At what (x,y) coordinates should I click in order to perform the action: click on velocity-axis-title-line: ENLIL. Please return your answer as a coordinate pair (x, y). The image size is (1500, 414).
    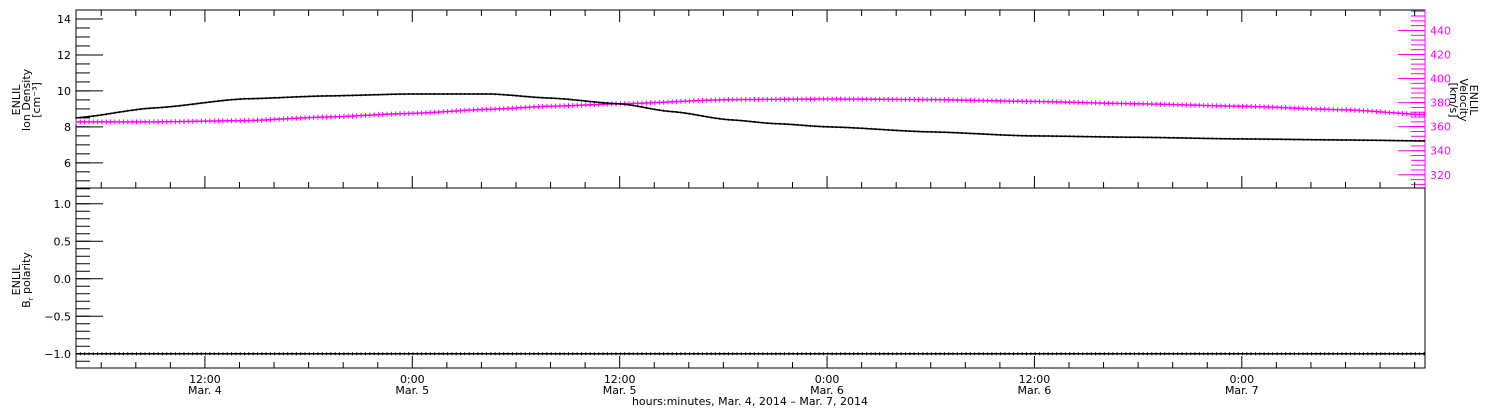
    Looking at the image, I should click on (1473, 101).